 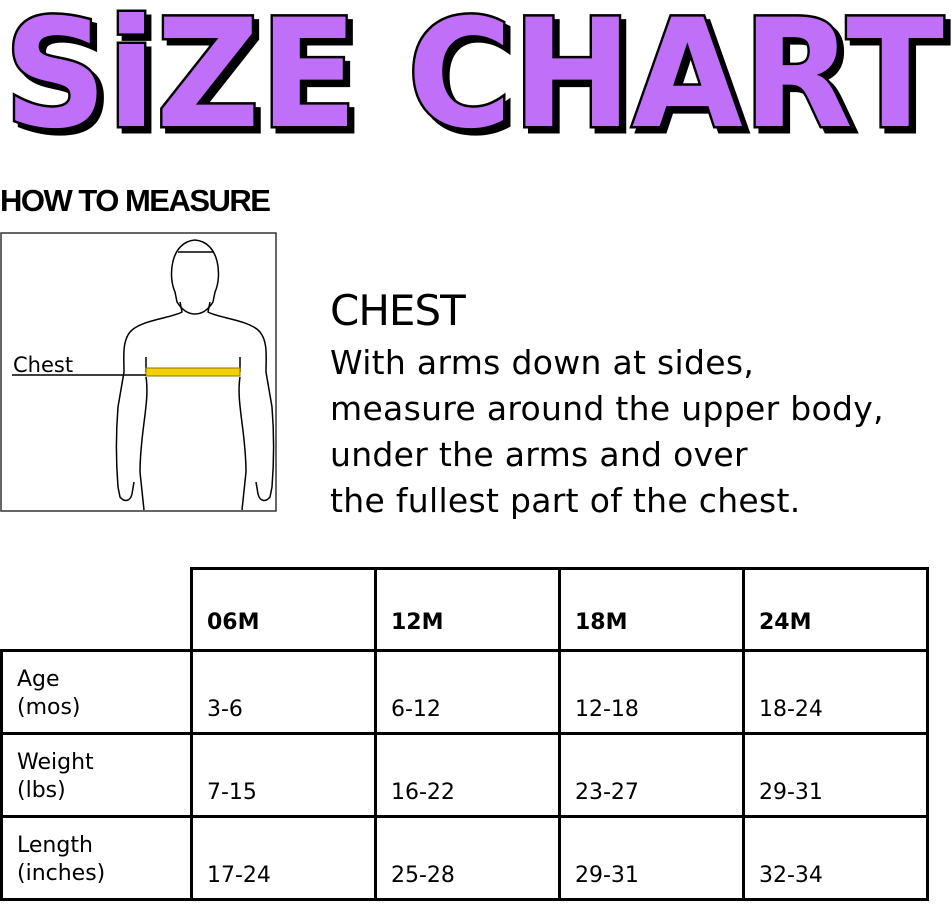 I want to click on chest-heading: CHEST, so click(x=398, y=310).